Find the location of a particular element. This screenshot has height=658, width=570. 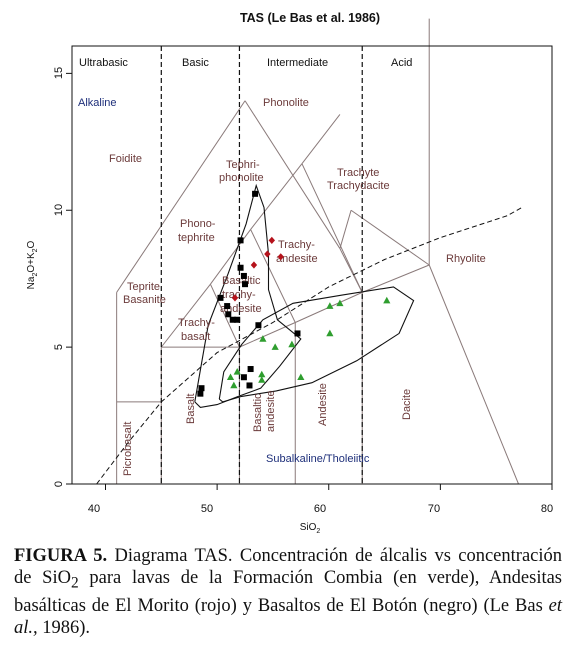

label-trachybasalt-1: Trachy- is located at coordinates (196, 323).